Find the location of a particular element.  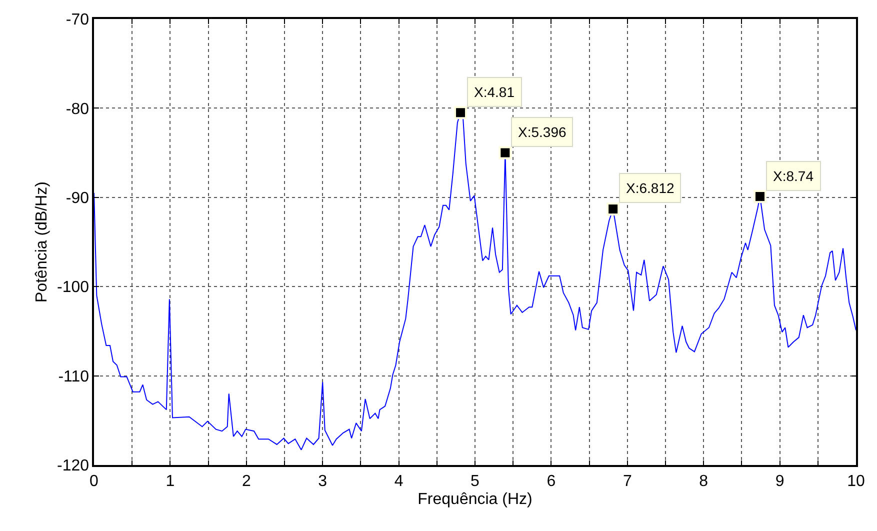

x-tick-label: 3 is located at coordinates (323, 481).